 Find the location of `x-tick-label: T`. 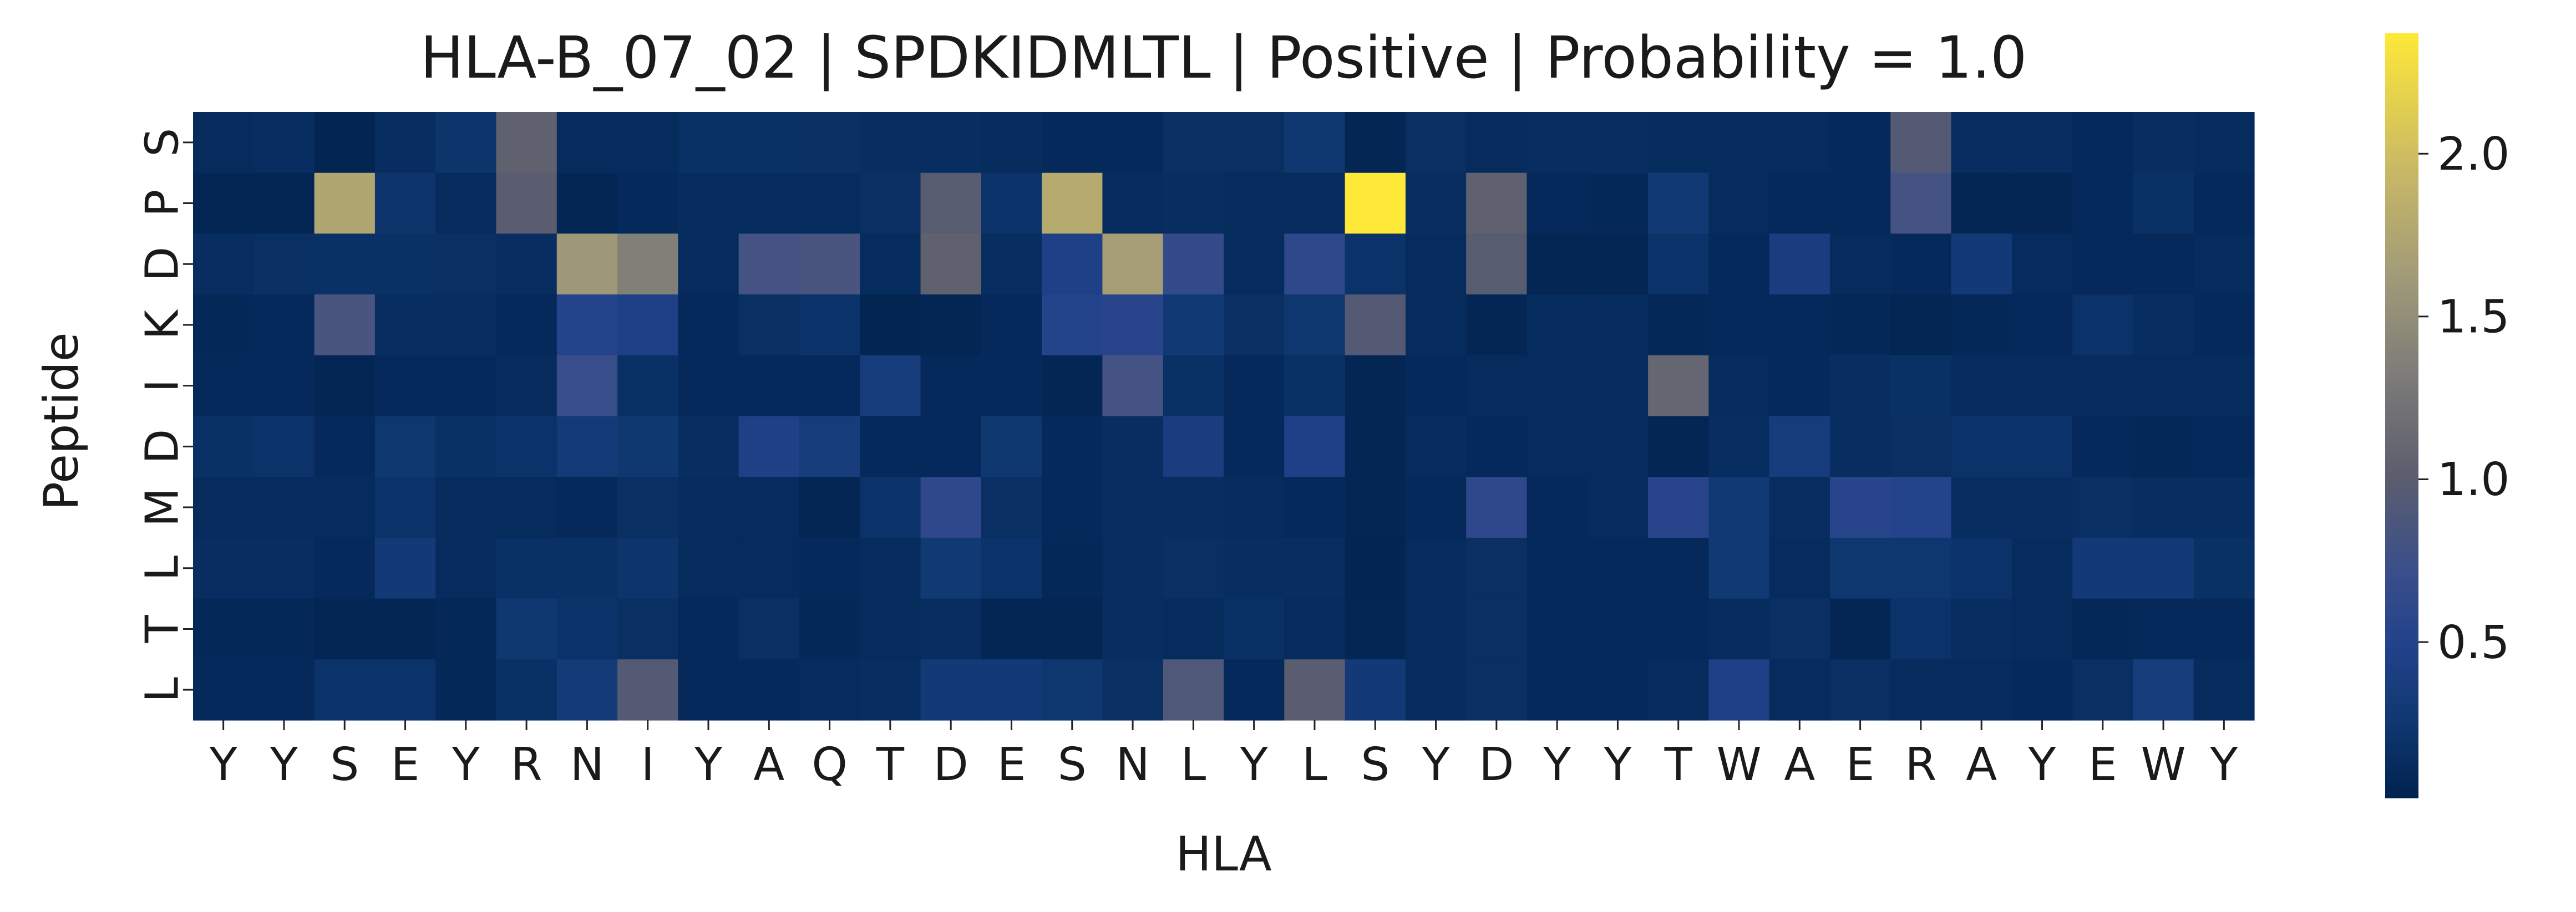

x-tick-label: T is located at coordinates (1678, 765).